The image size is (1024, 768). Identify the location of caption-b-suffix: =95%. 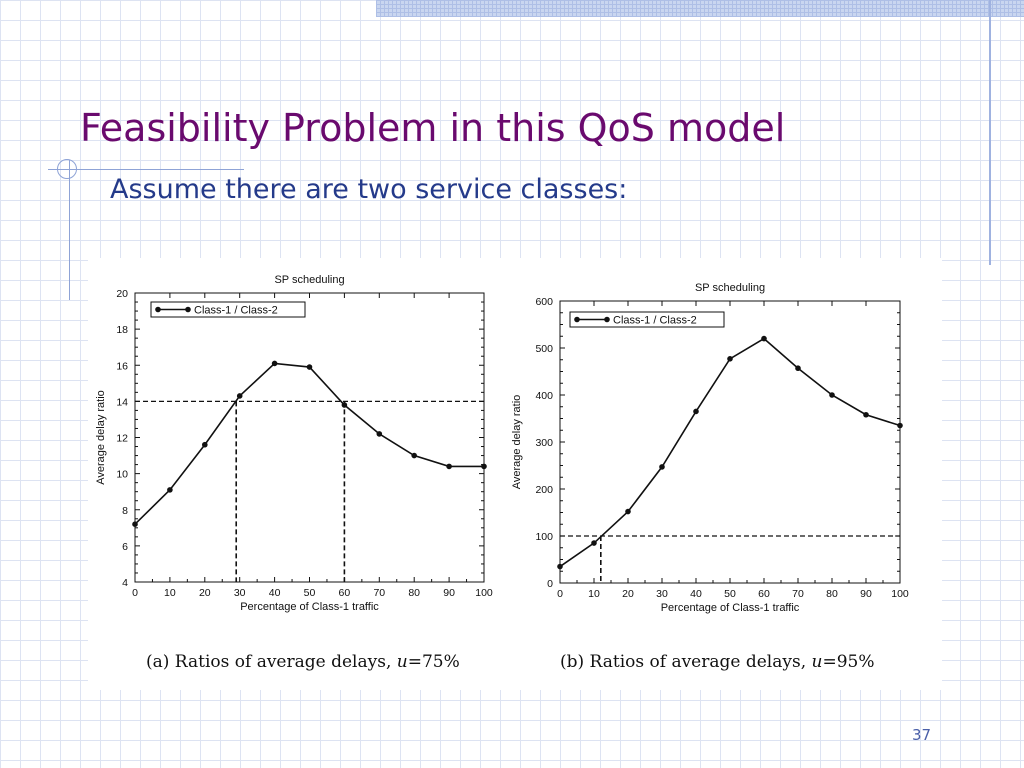
(848, 662).